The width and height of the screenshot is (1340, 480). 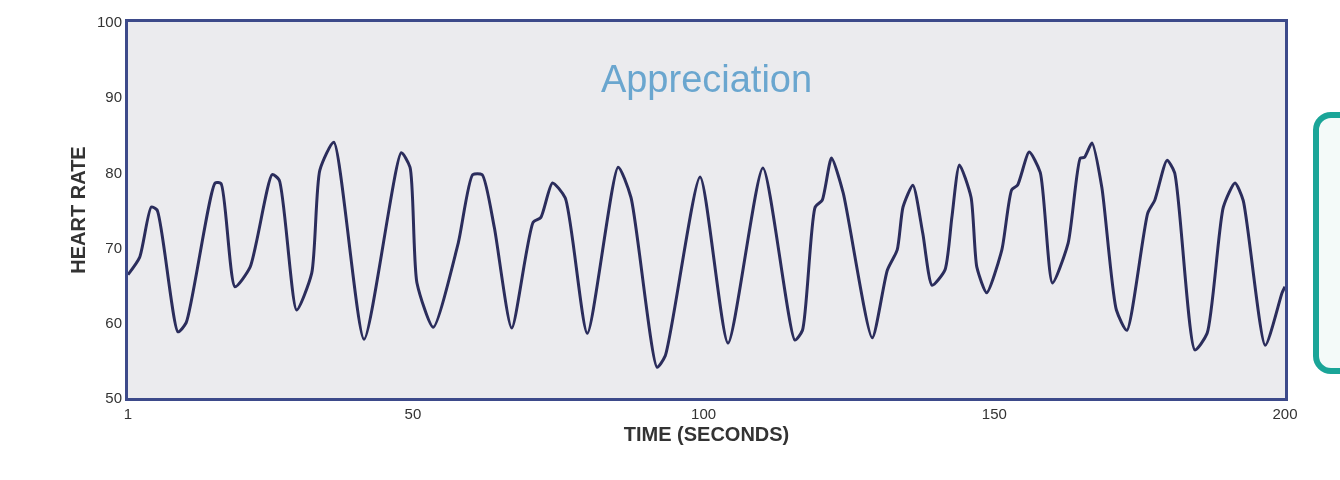 What do you see at coordinates (113, 398) in the screenshot?
I see `y-tick-label: 50` at bounding box center [113, 398].